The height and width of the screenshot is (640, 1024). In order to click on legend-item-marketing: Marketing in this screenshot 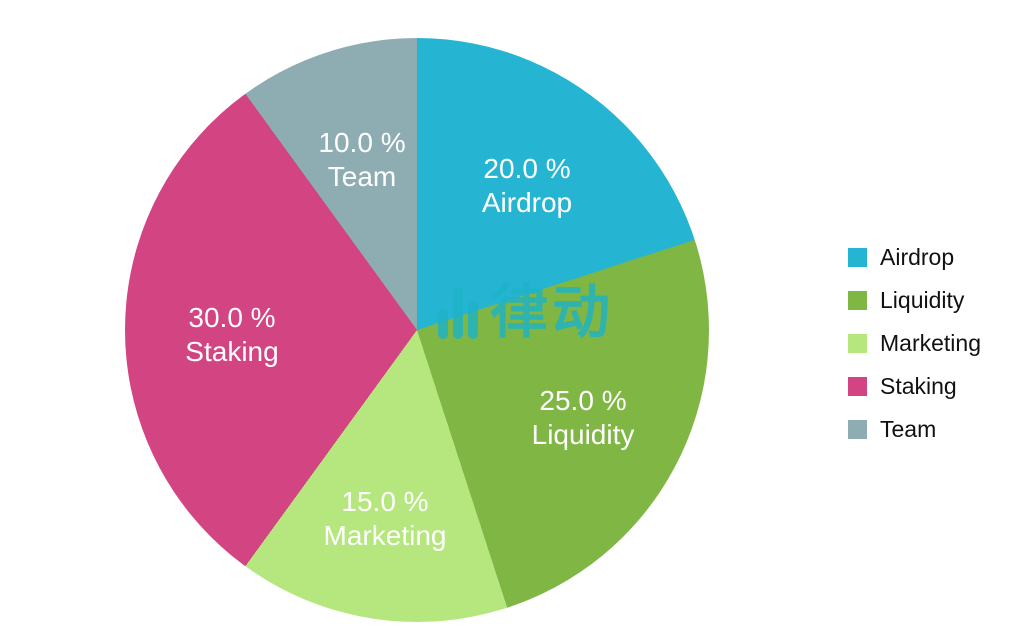, I will do `click(914, 343)`.